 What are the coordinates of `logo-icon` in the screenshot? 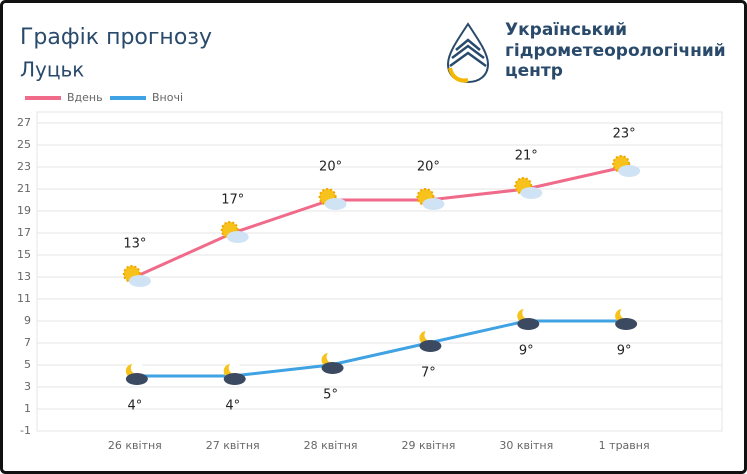 It's located at (468, 53).